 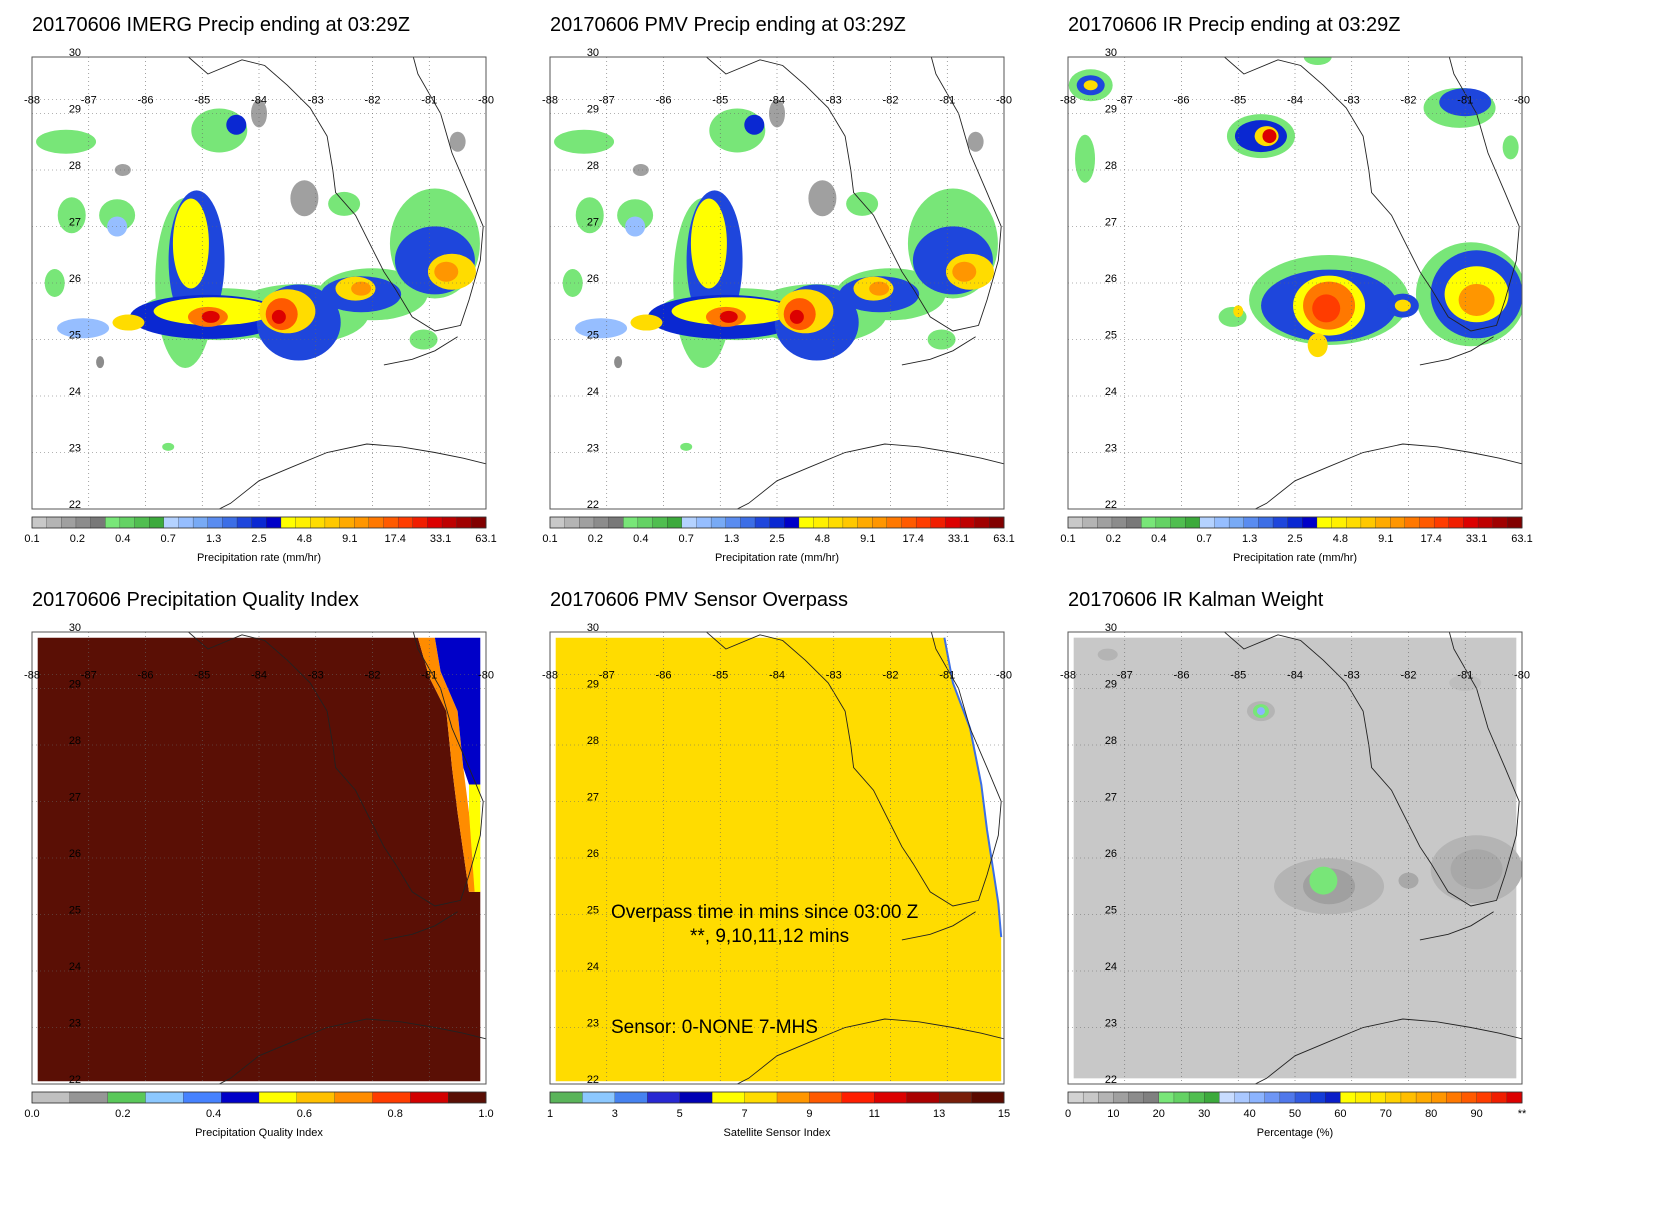 What do you see at coordinates (867, 539) in the screenshot?
I see `colorbar-tick-label: 9.1` at bounding box center [867, 539].